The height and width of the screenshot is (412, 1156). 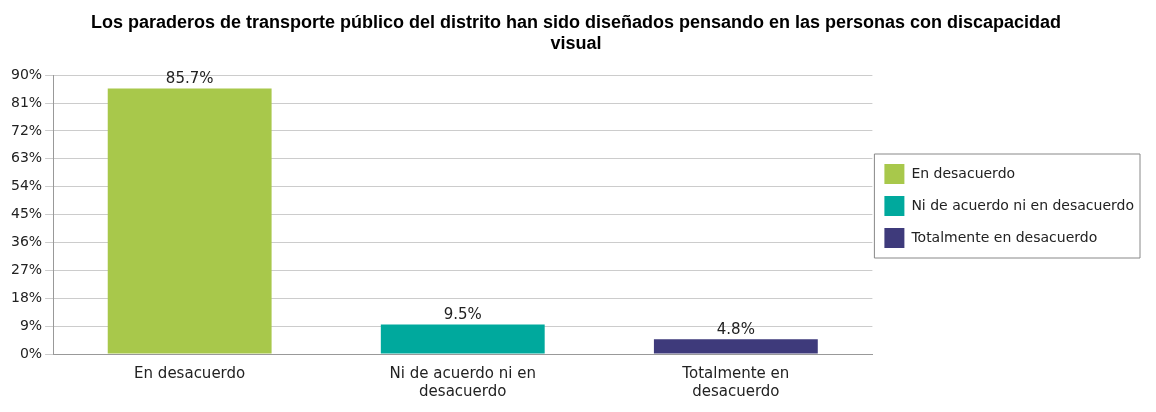 I want to click on y-tick-label: 36%, so click(x=26, y=241).